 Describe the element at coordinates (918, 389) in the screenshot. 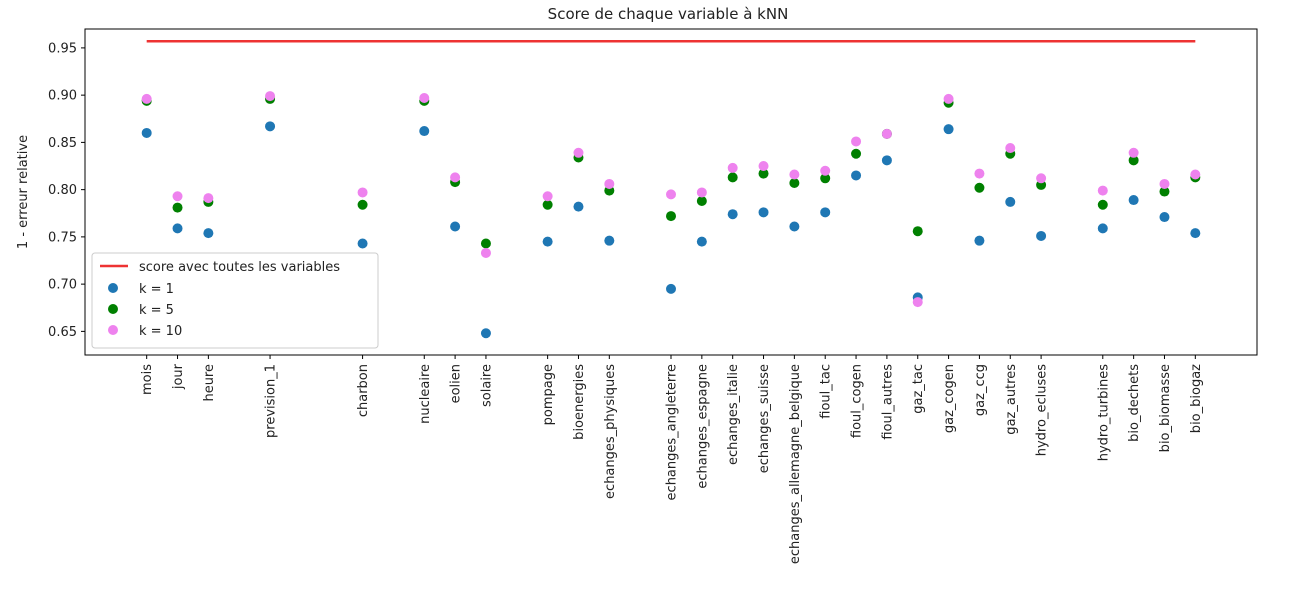

I see `x-tick-label: gaz_tac` at that location.